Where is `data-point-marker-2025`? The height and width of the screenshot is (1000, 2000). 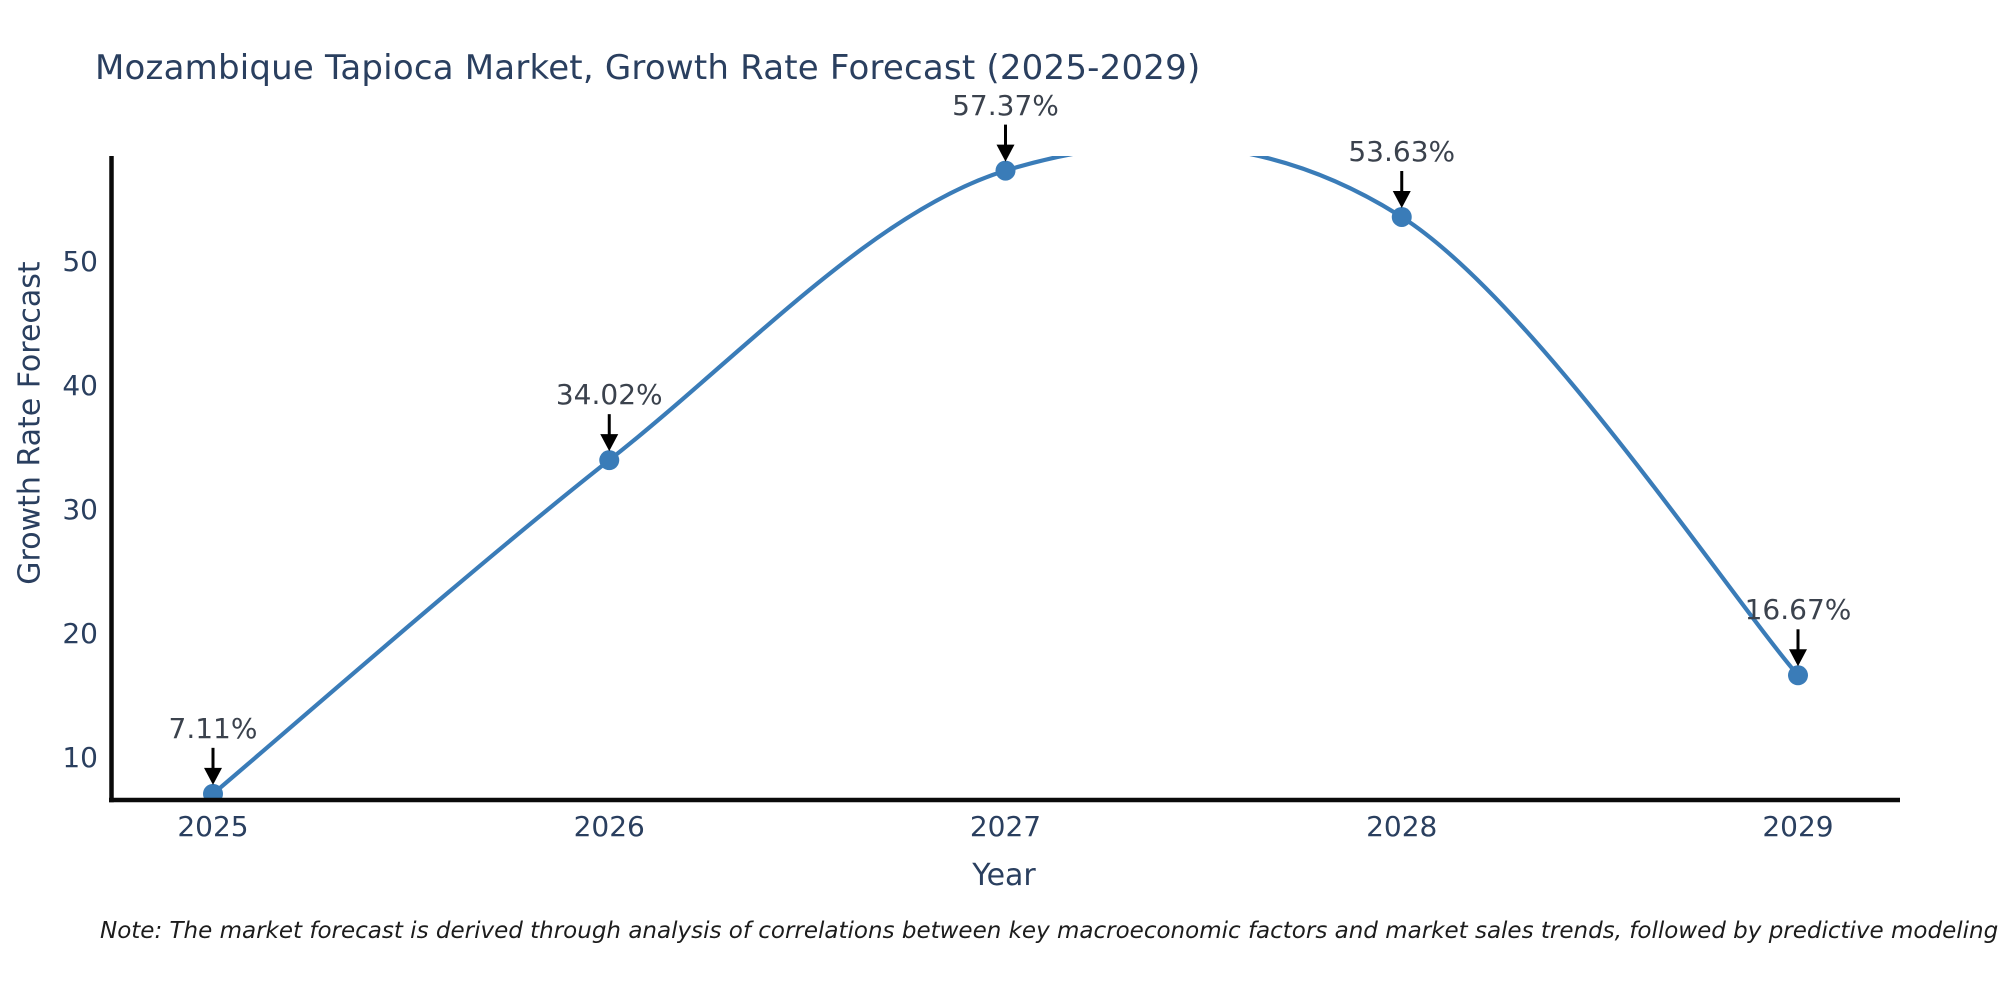
data-point-marker-2025 is located at coordinates (213, 792).